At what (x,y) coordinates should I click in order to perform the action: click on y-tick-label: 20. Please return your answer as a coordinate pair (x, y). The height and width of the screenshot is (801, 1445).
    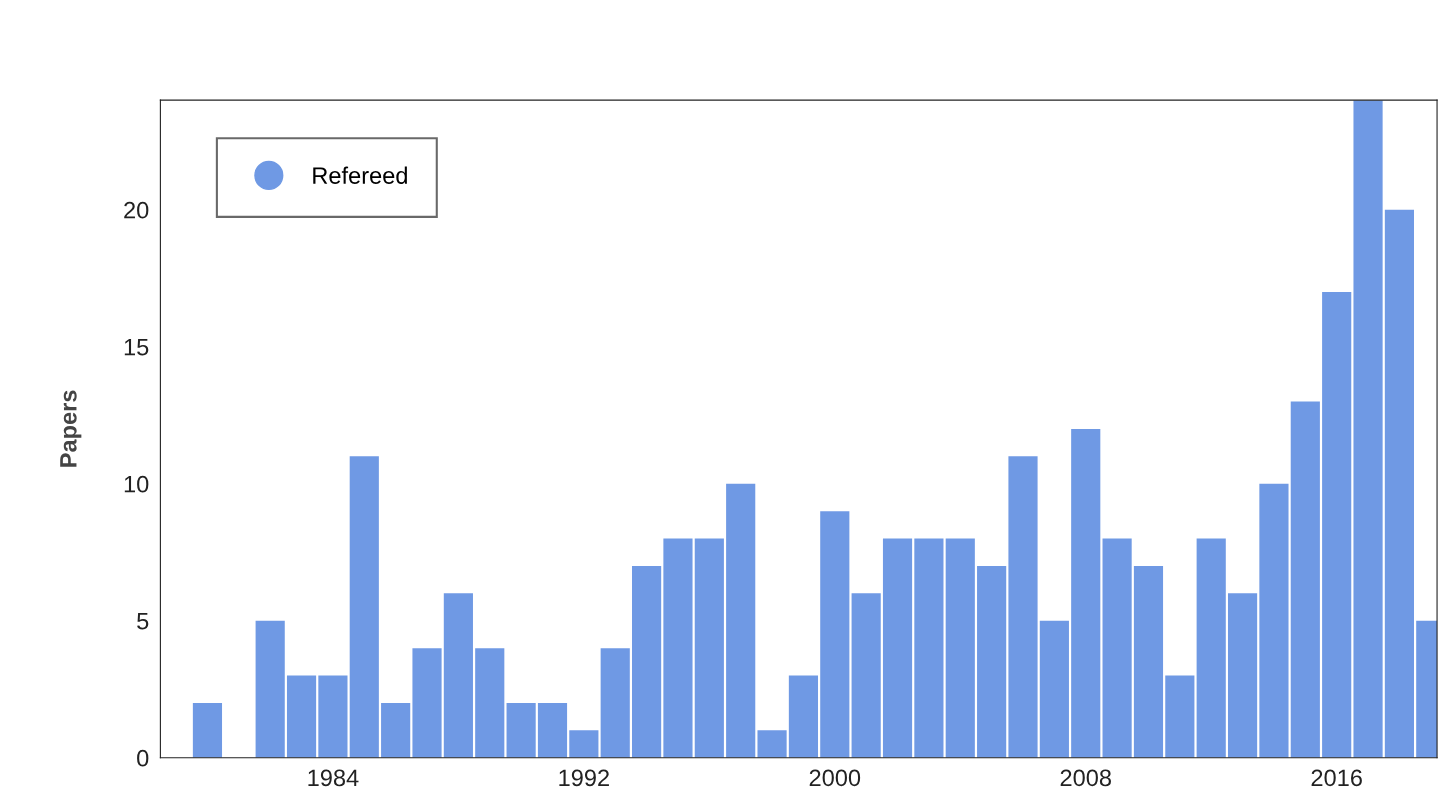
    Looking at the image, I should click on (136, 210).